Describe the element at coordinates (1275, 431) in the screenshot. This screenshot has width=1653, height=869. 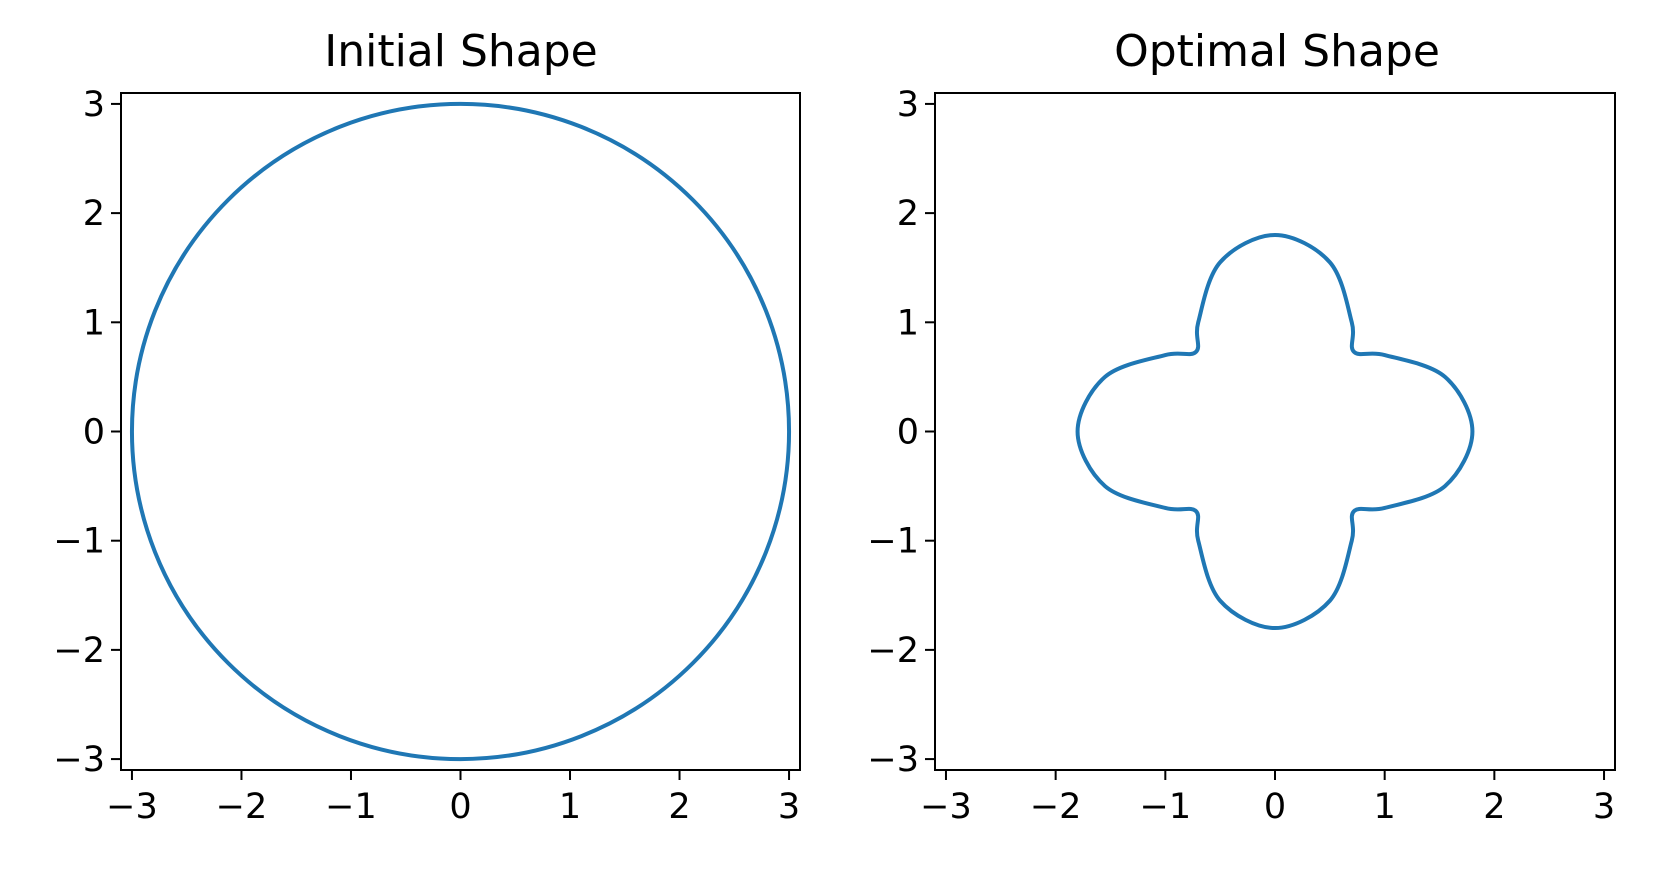
I see `series-line` at that location.